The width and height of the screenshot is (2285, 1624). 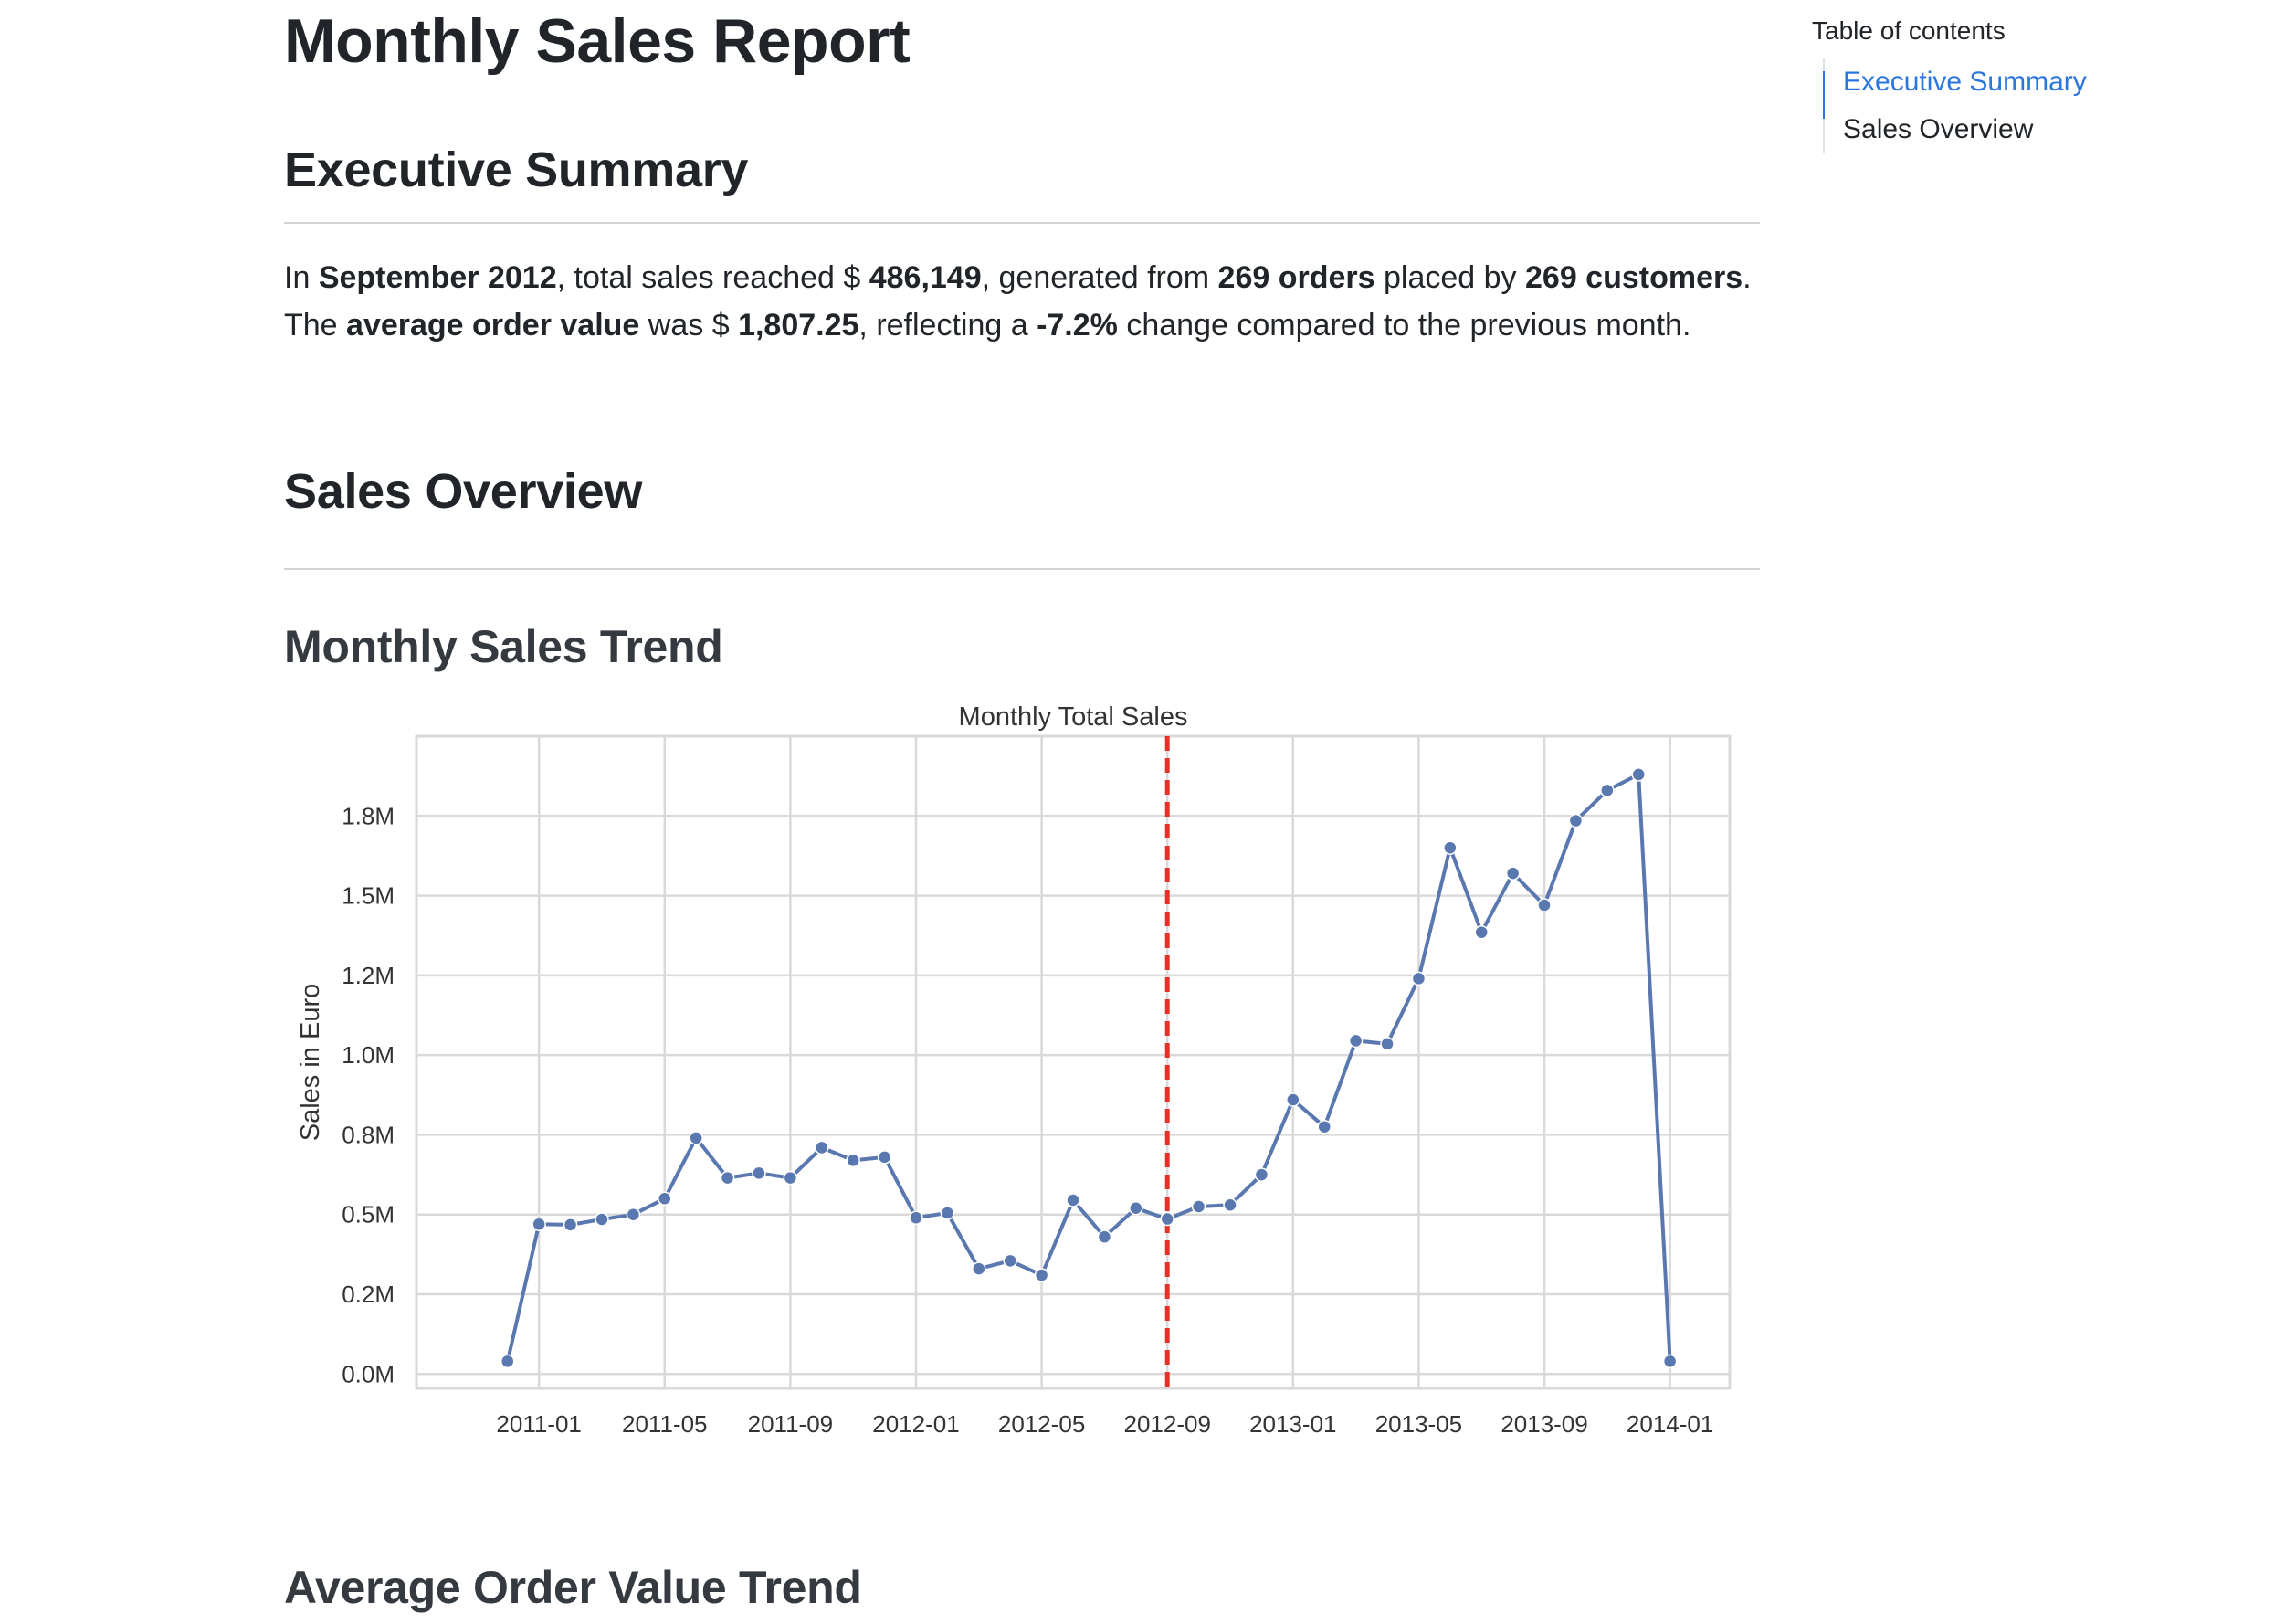 What do you see at coordinates (310, 1063) in the screenshot?
I see `y-axis-label: Sales in Euro` at bounding box center [310, 1063].